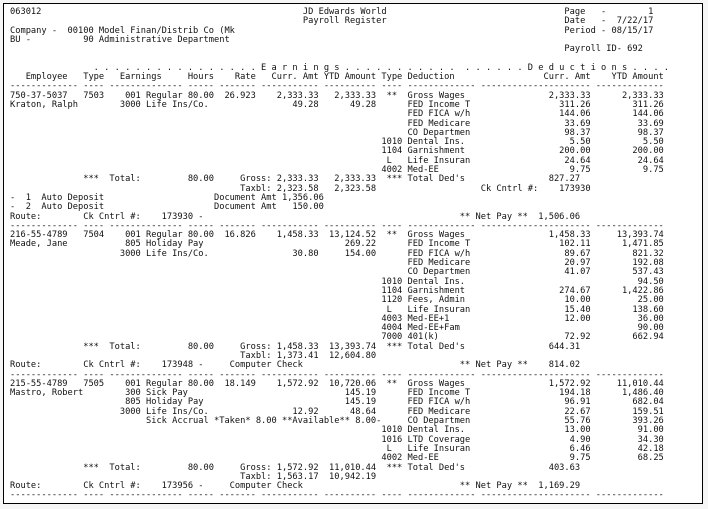 The image size is (708, 509). What do you see at coordinates (337, 439) in the screenshot?
I see `report-line-46: 1016 LTD Coverage 4.90 34.30` at bounding box center [337, 439].